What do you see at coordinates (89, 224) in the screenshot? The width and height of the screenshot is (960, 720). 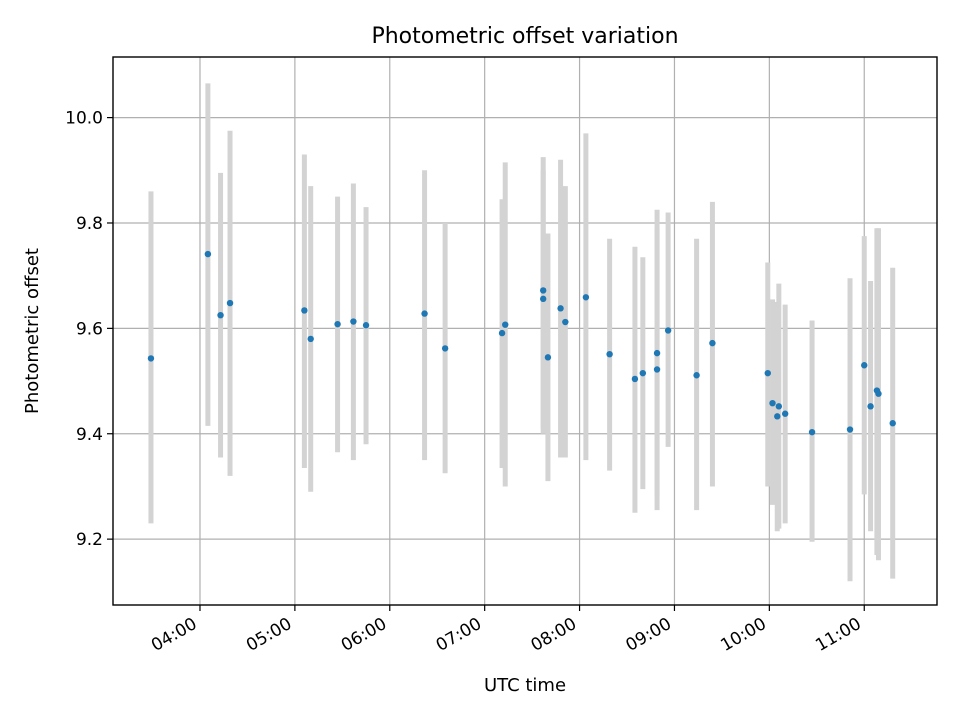 I see `y-tick-label: 9.8` at bounding box center [89, 224].